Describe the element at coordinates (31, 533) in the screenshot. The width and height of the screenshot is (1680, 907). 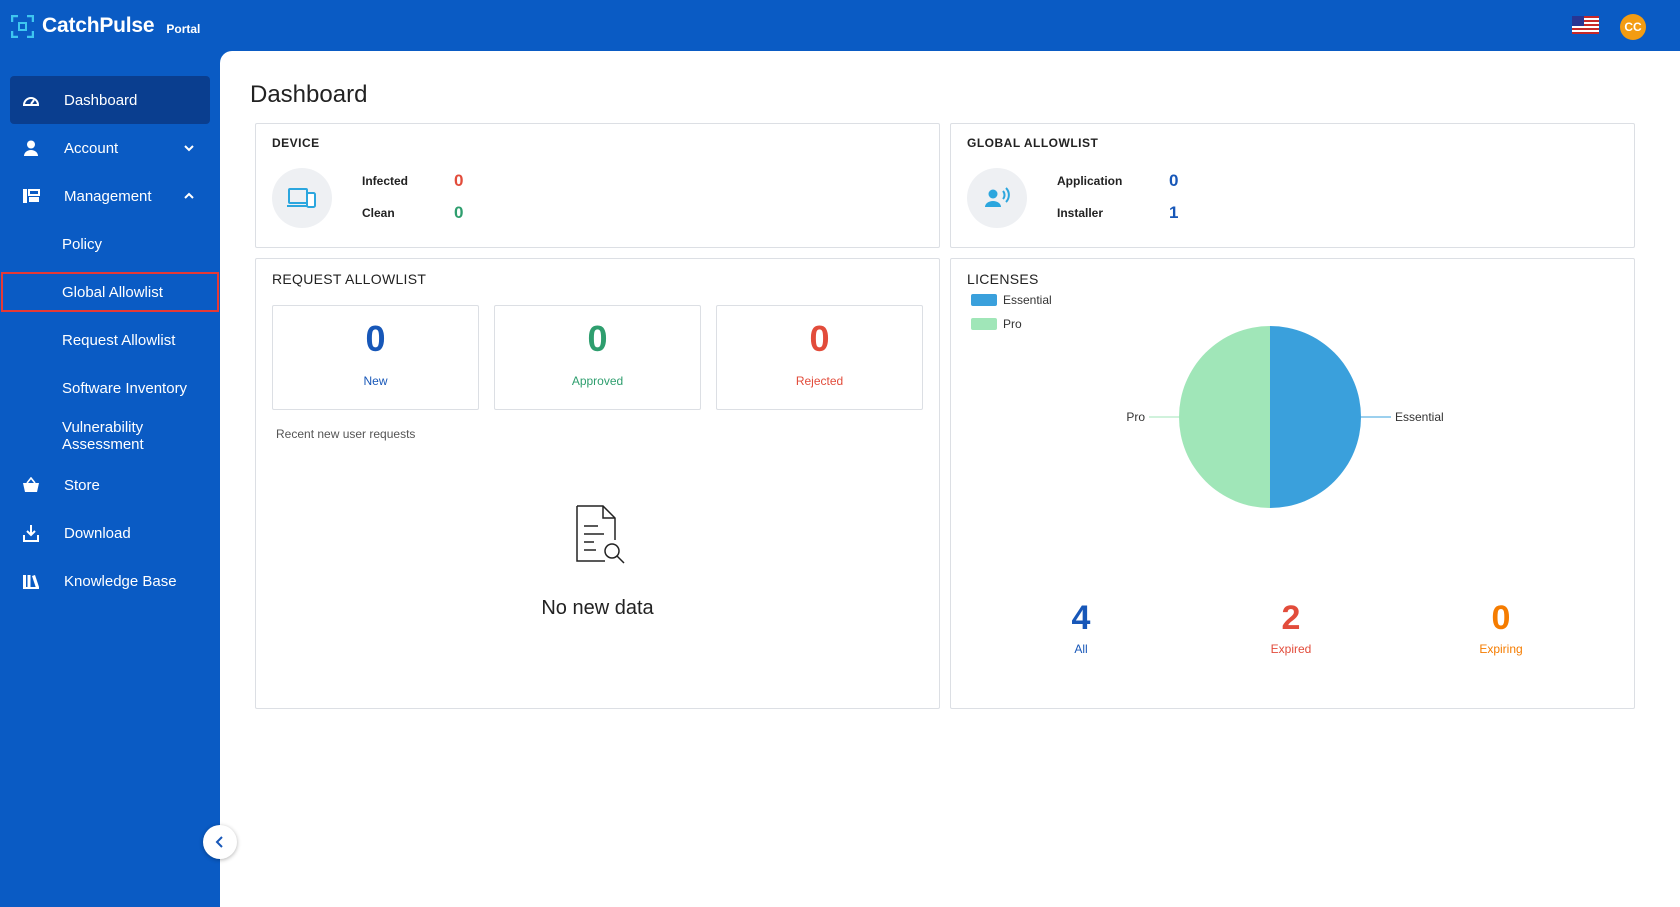
I see `download-icon` at that location.